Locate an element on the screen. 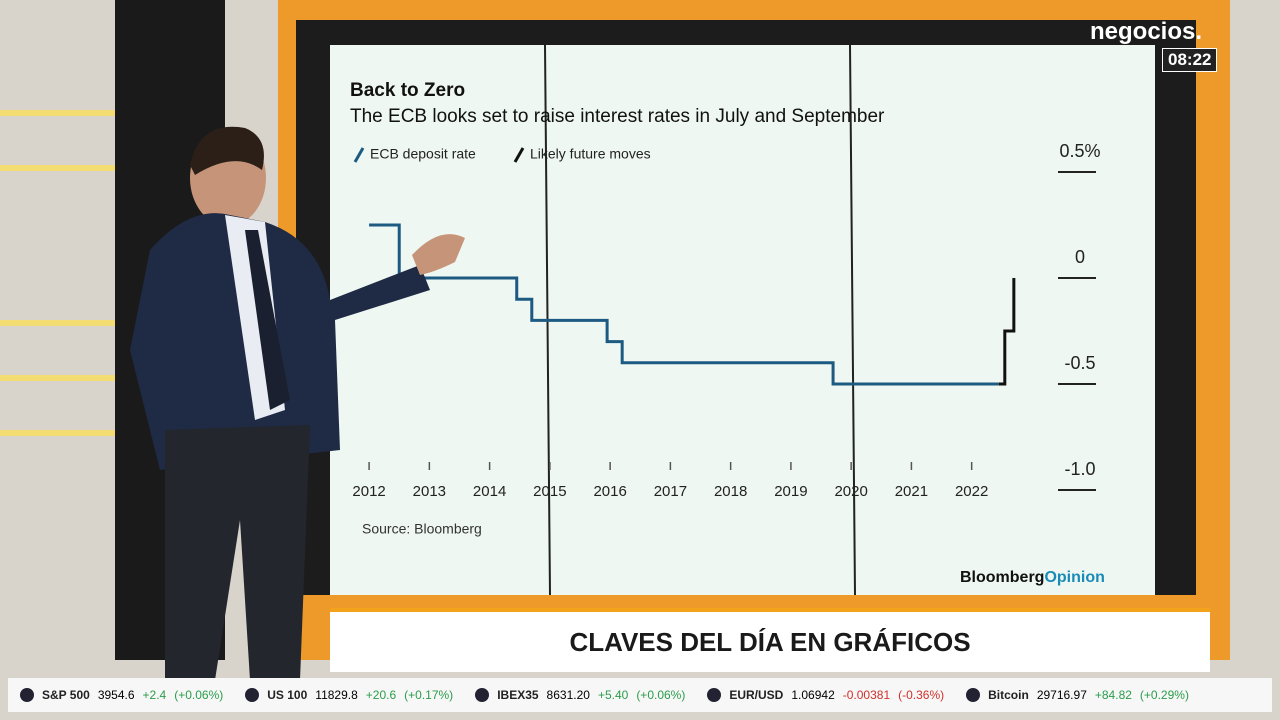  ticker-change: +2.4 is located at coordinates (154, 695).